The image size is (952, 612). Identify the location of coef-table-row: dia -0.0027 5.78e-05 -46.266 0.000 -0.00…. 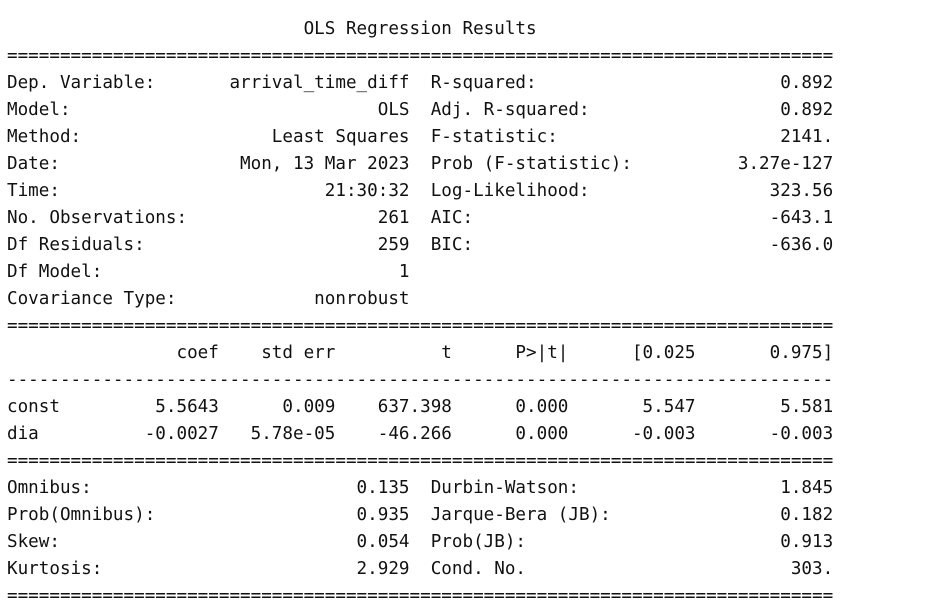
(420, 434).